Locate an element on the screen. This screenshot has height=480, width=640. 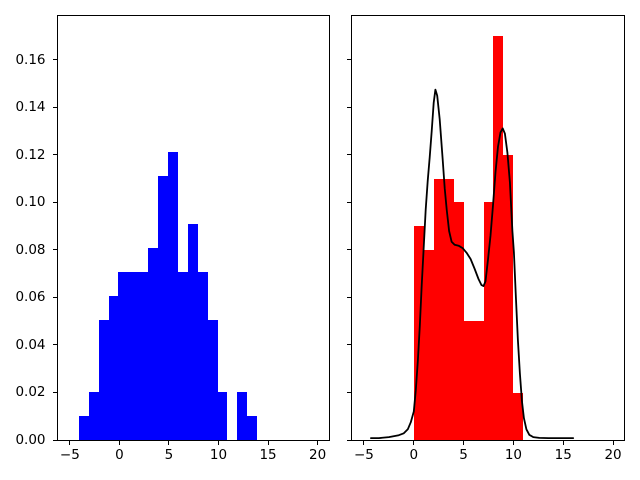
y-tick-label: 0.02 is located at coordinates (30, 392).